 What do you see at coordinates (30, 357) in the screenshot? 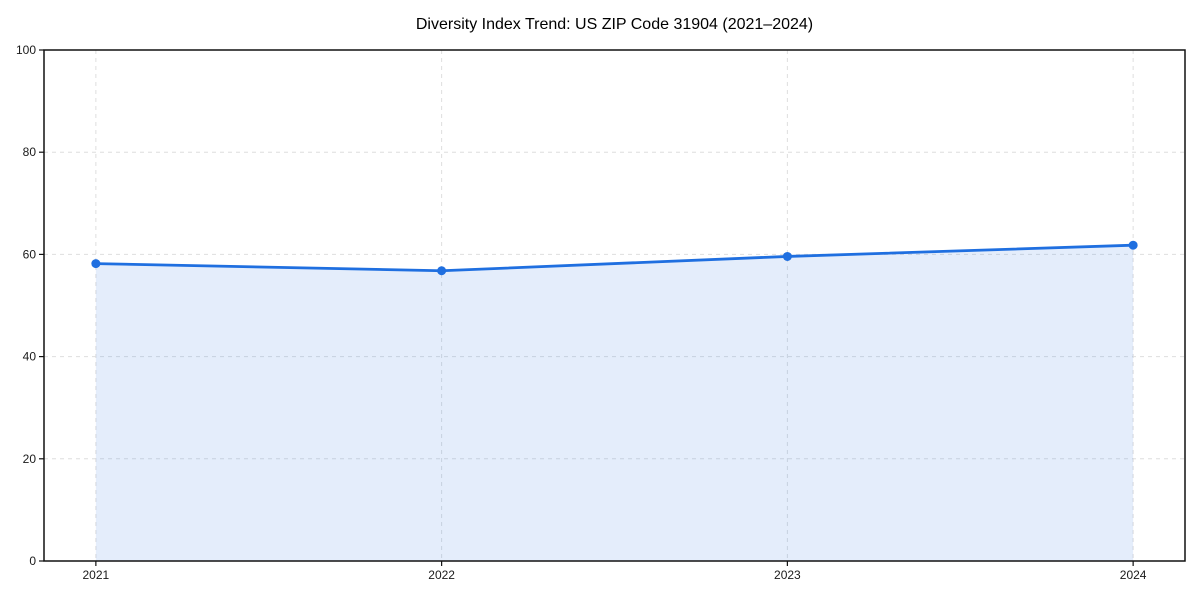
I see `y-tick-label: 40` at bounding box center [30, 357].